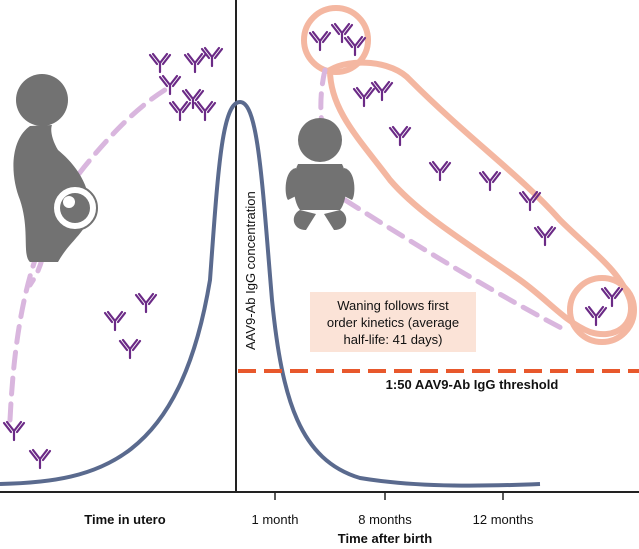  Describe the element at coordinates (75, 208) in the screenshot. I see `fetus-icon` at that location.